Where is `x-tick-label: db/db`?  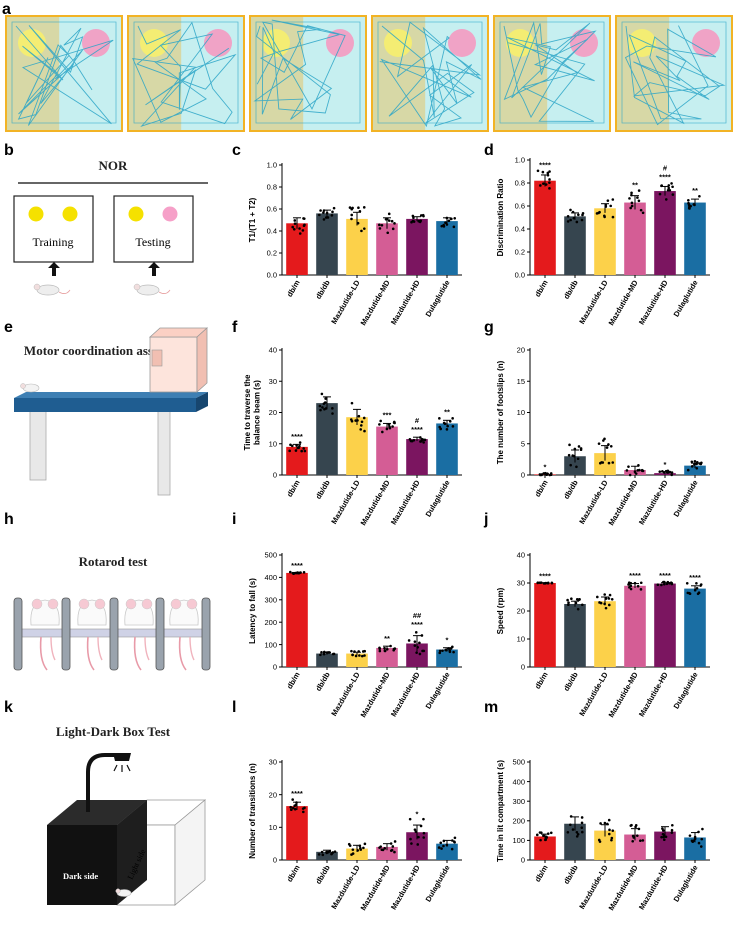 x-tick-label: db/db is located at coordinates (571, 681).